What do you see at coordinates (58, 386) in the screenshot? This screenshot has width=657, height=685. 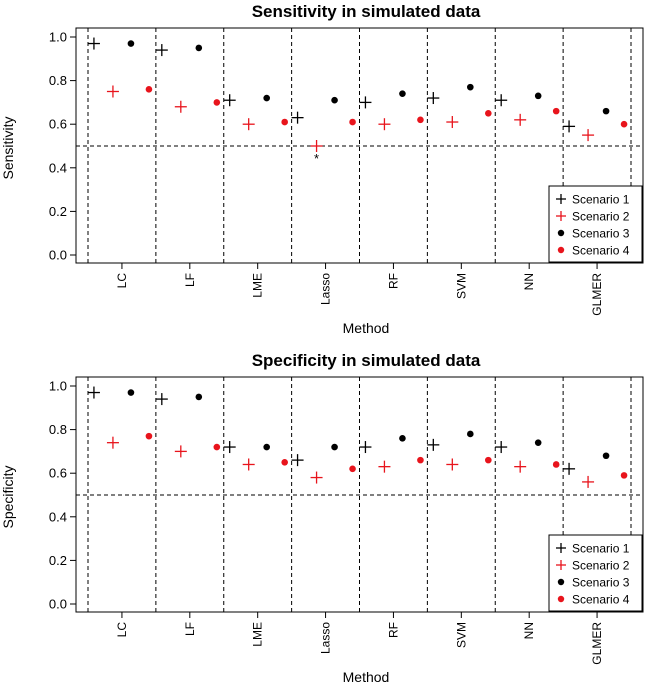 I see `specificity-y-tick-label: 1.0` at bounding box center [58, 386].